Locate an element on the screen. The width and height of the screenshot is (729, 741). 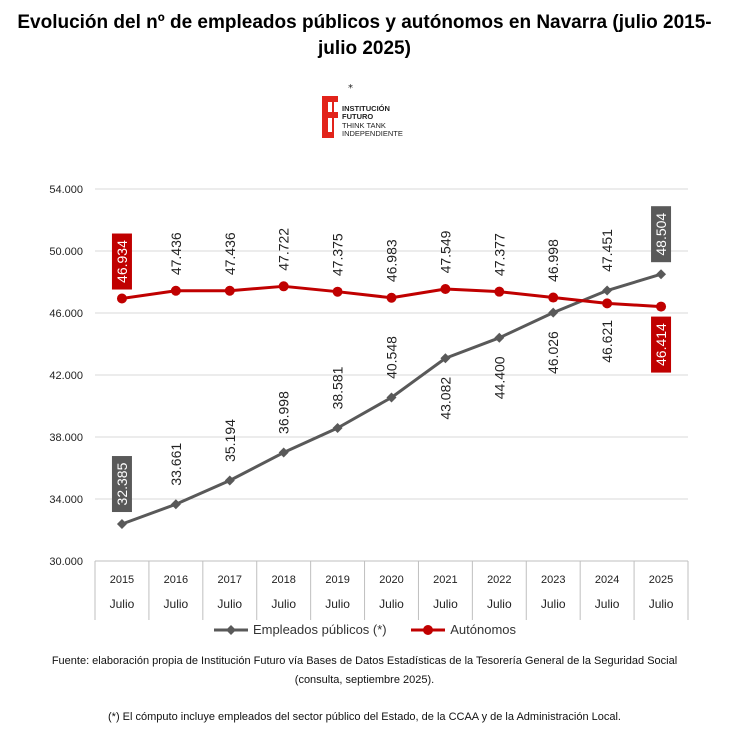
legend-label-autonomos: Autónomos is located at coordinates (483, 629).